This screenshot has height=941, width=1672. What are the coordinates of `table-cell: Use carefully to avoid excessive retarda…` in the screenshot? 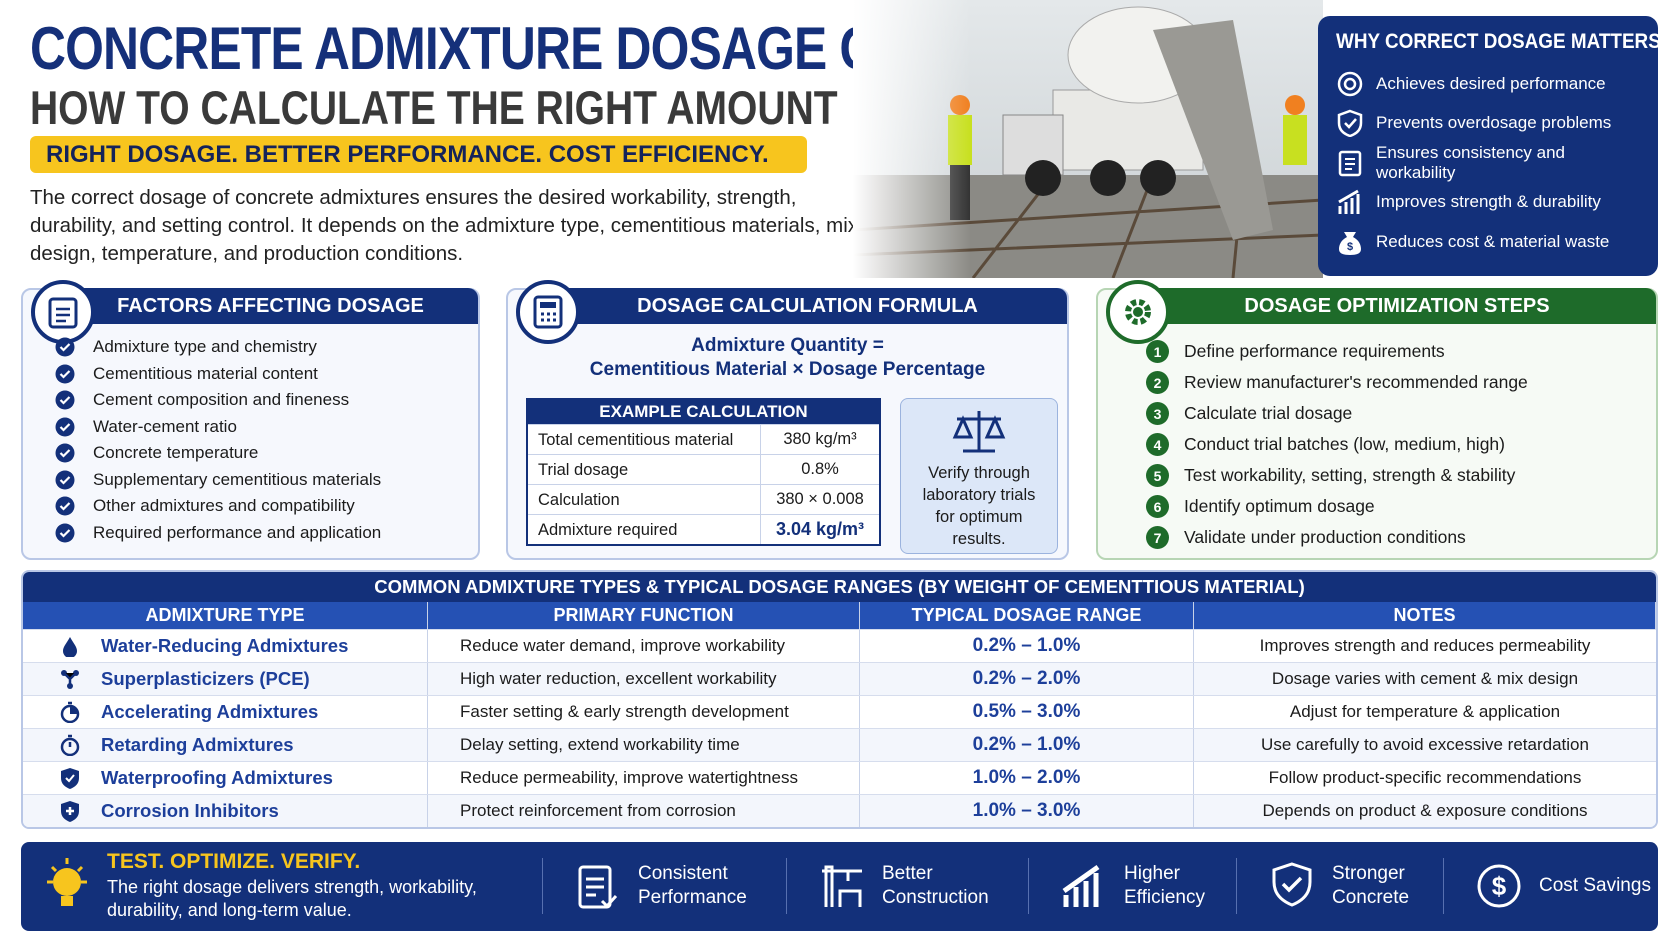 It's located at (1425, 745).